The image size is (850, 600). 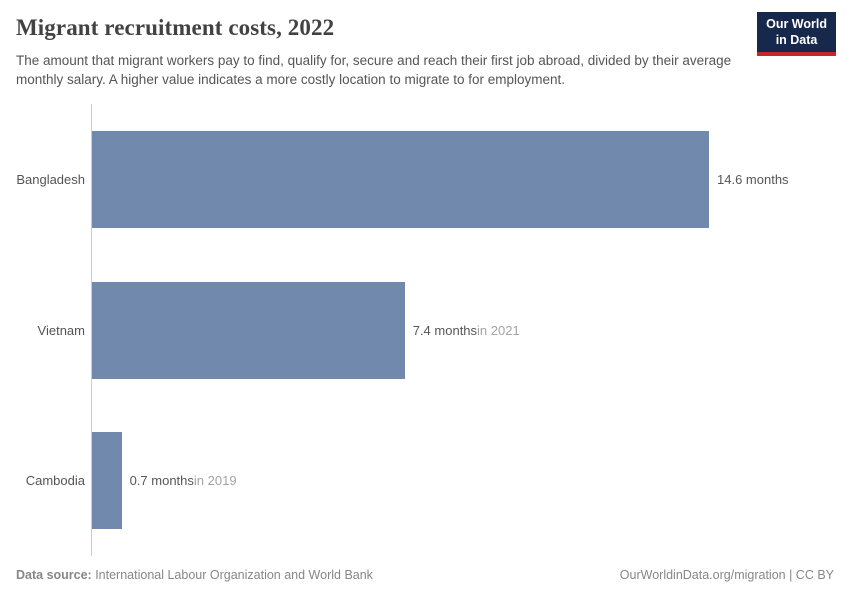 I want to click on data-source-label: Data source:, so click(x=54, y=575).